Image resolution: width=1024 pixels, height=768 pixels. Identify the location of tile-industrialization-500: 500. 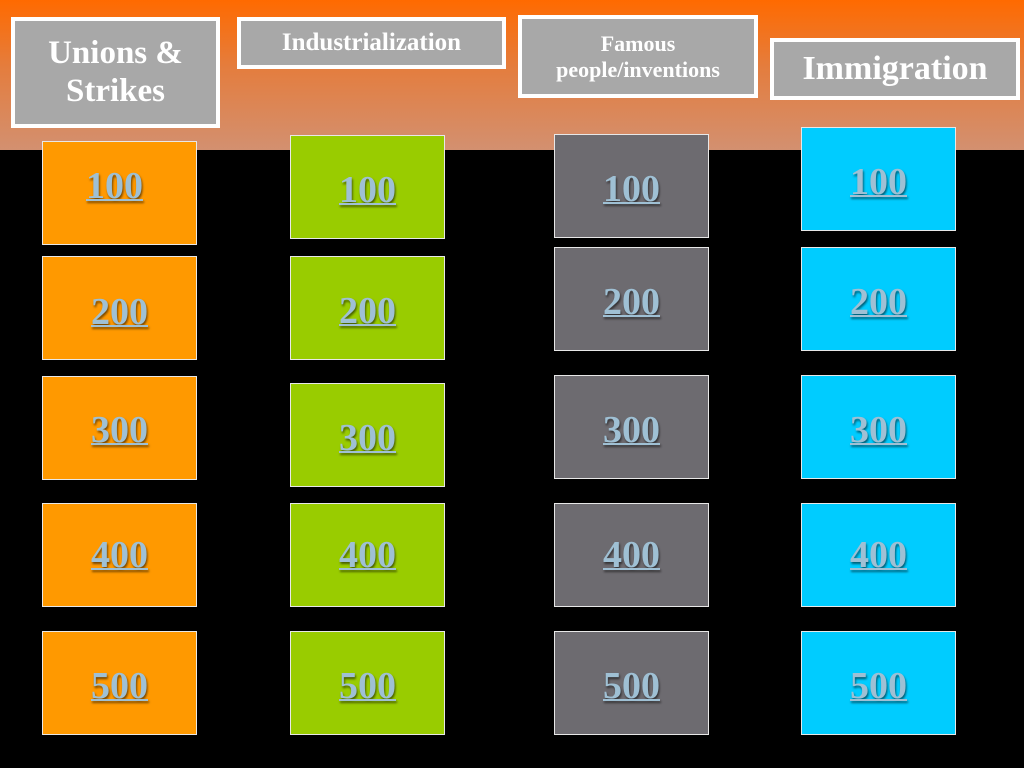
(367, 683).